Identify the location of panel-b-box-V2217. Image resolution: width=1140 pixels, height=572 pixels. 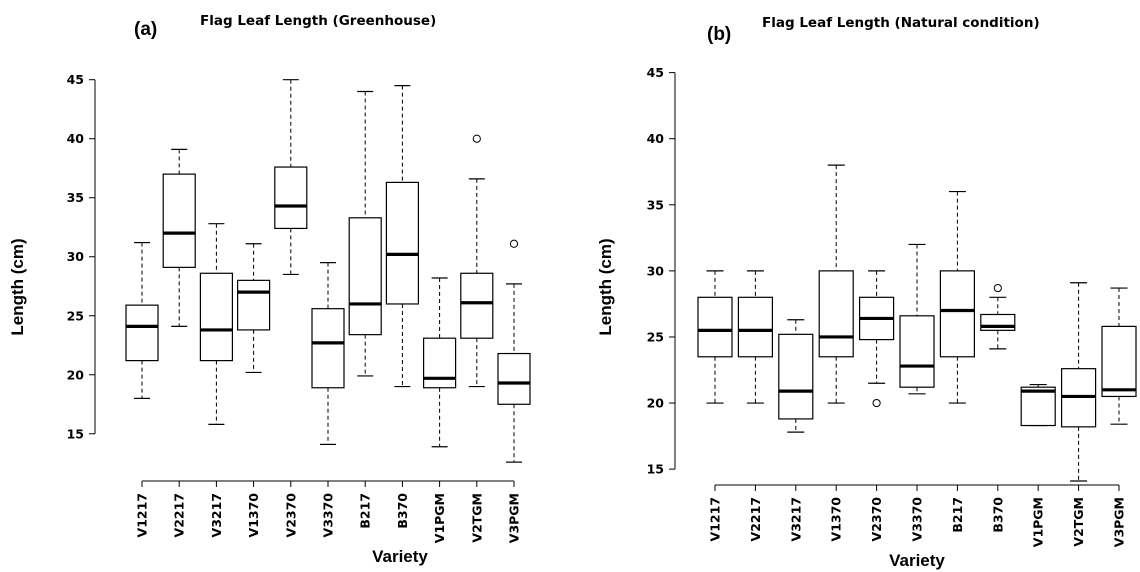
(755, 337).